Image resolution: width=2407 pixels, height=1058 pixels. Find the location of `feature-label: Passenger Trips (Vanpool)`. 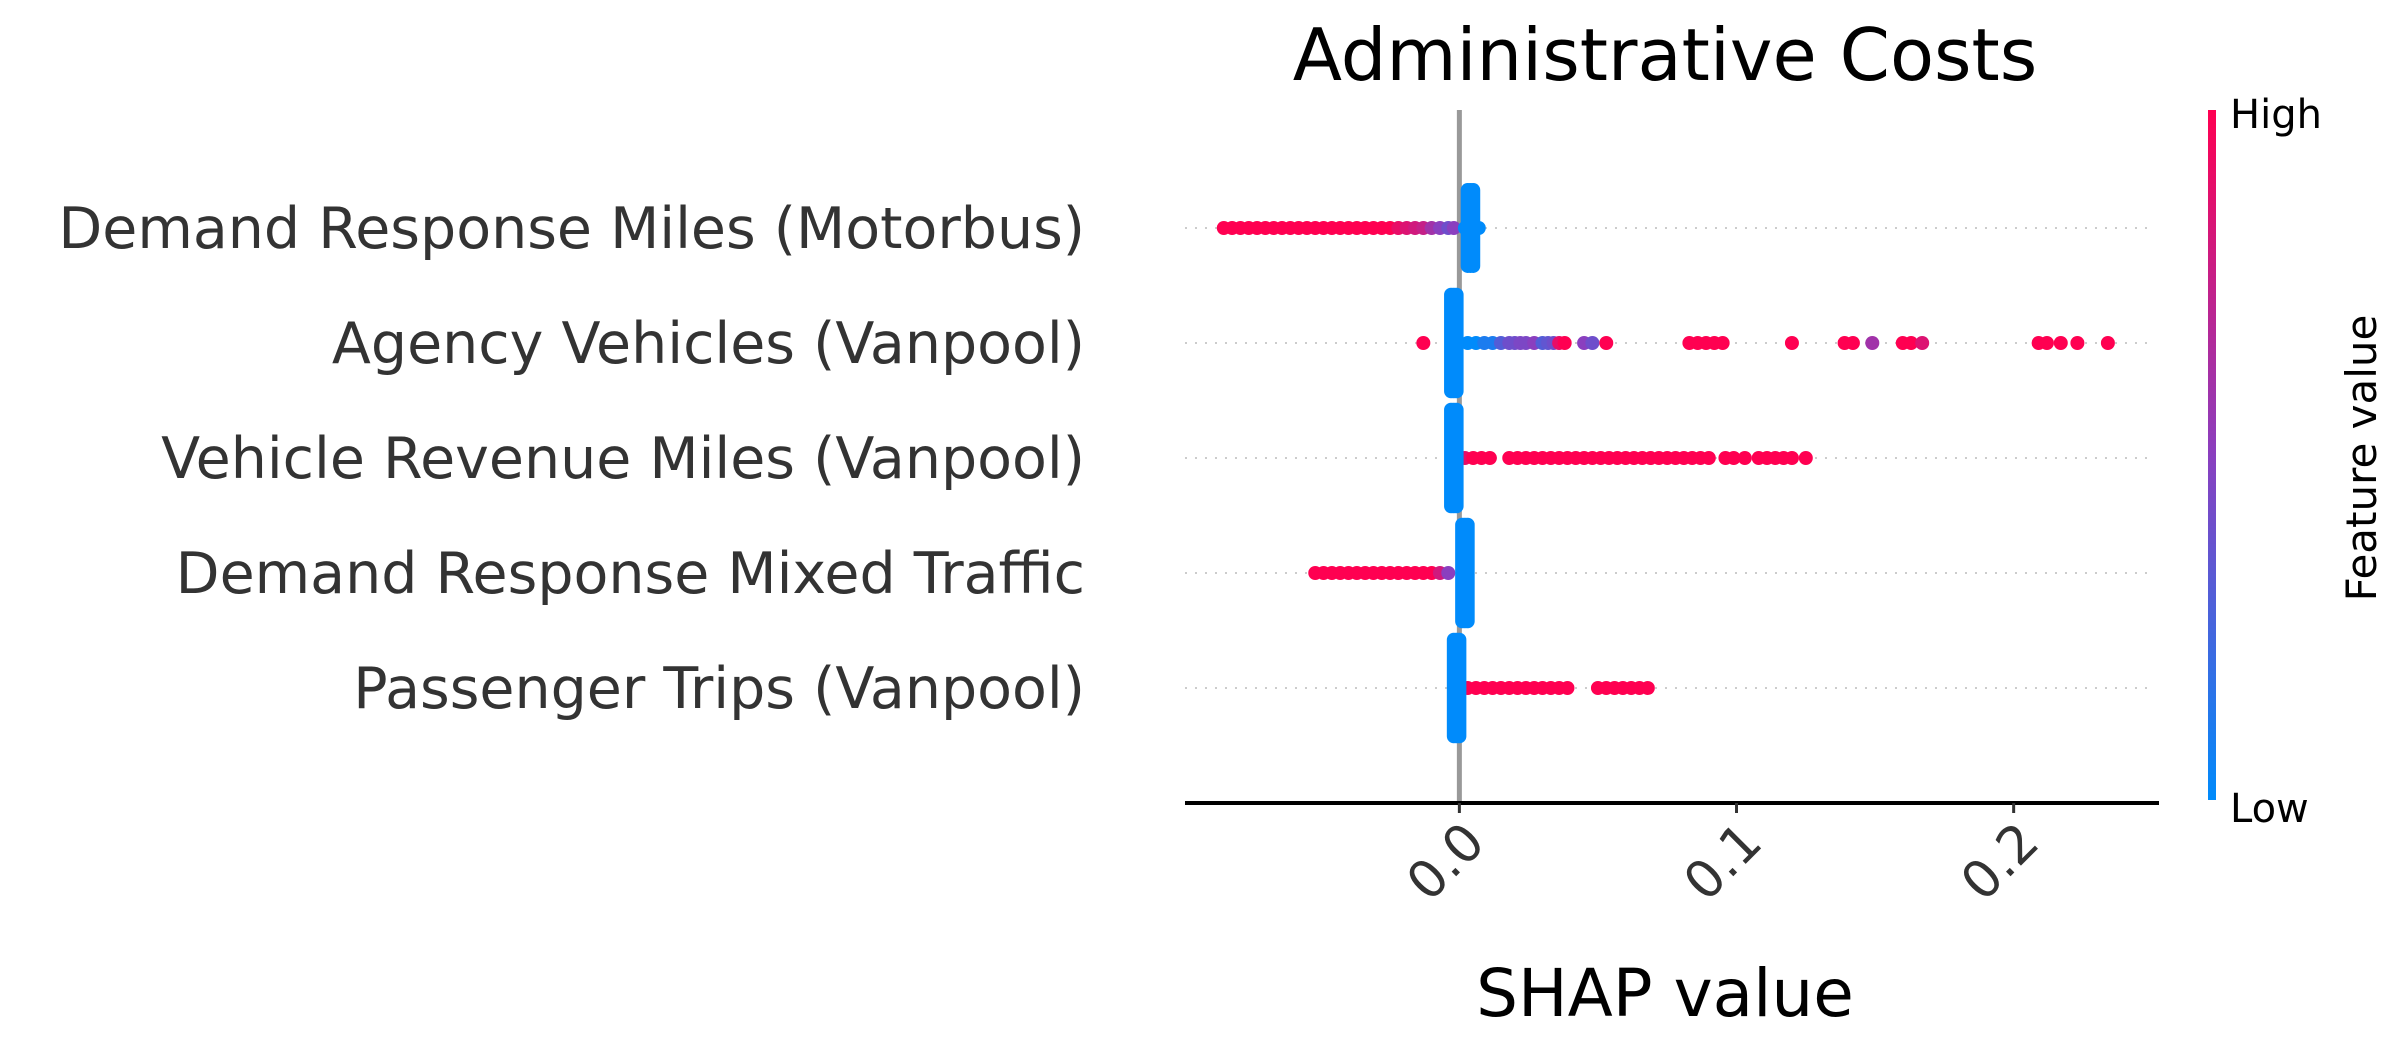

feature-label: Passenger Trips (Vanpool) is located at coordinates (719, 689).